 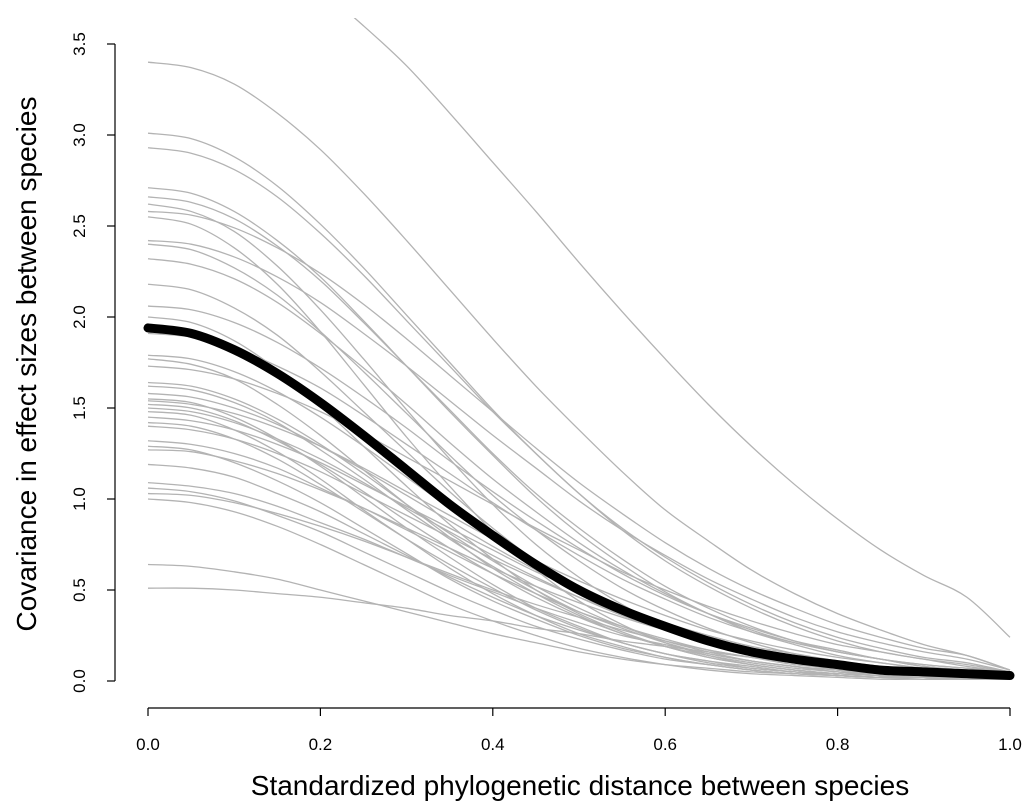 I want to click on y-tick-label: 1.5, so click(x=79, y=408).